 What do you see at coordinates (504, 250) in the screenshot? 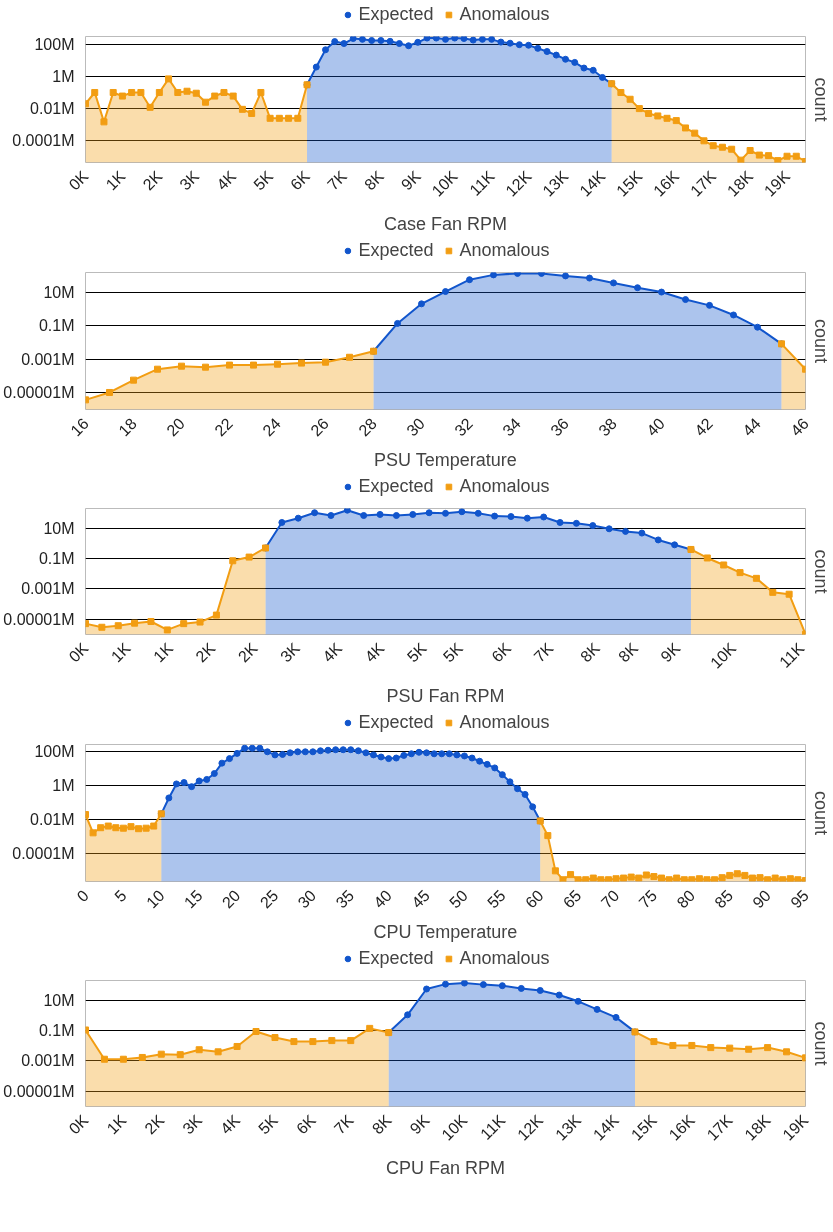
I see `legend-label: Anomalous` at bounding box center [504, 250].